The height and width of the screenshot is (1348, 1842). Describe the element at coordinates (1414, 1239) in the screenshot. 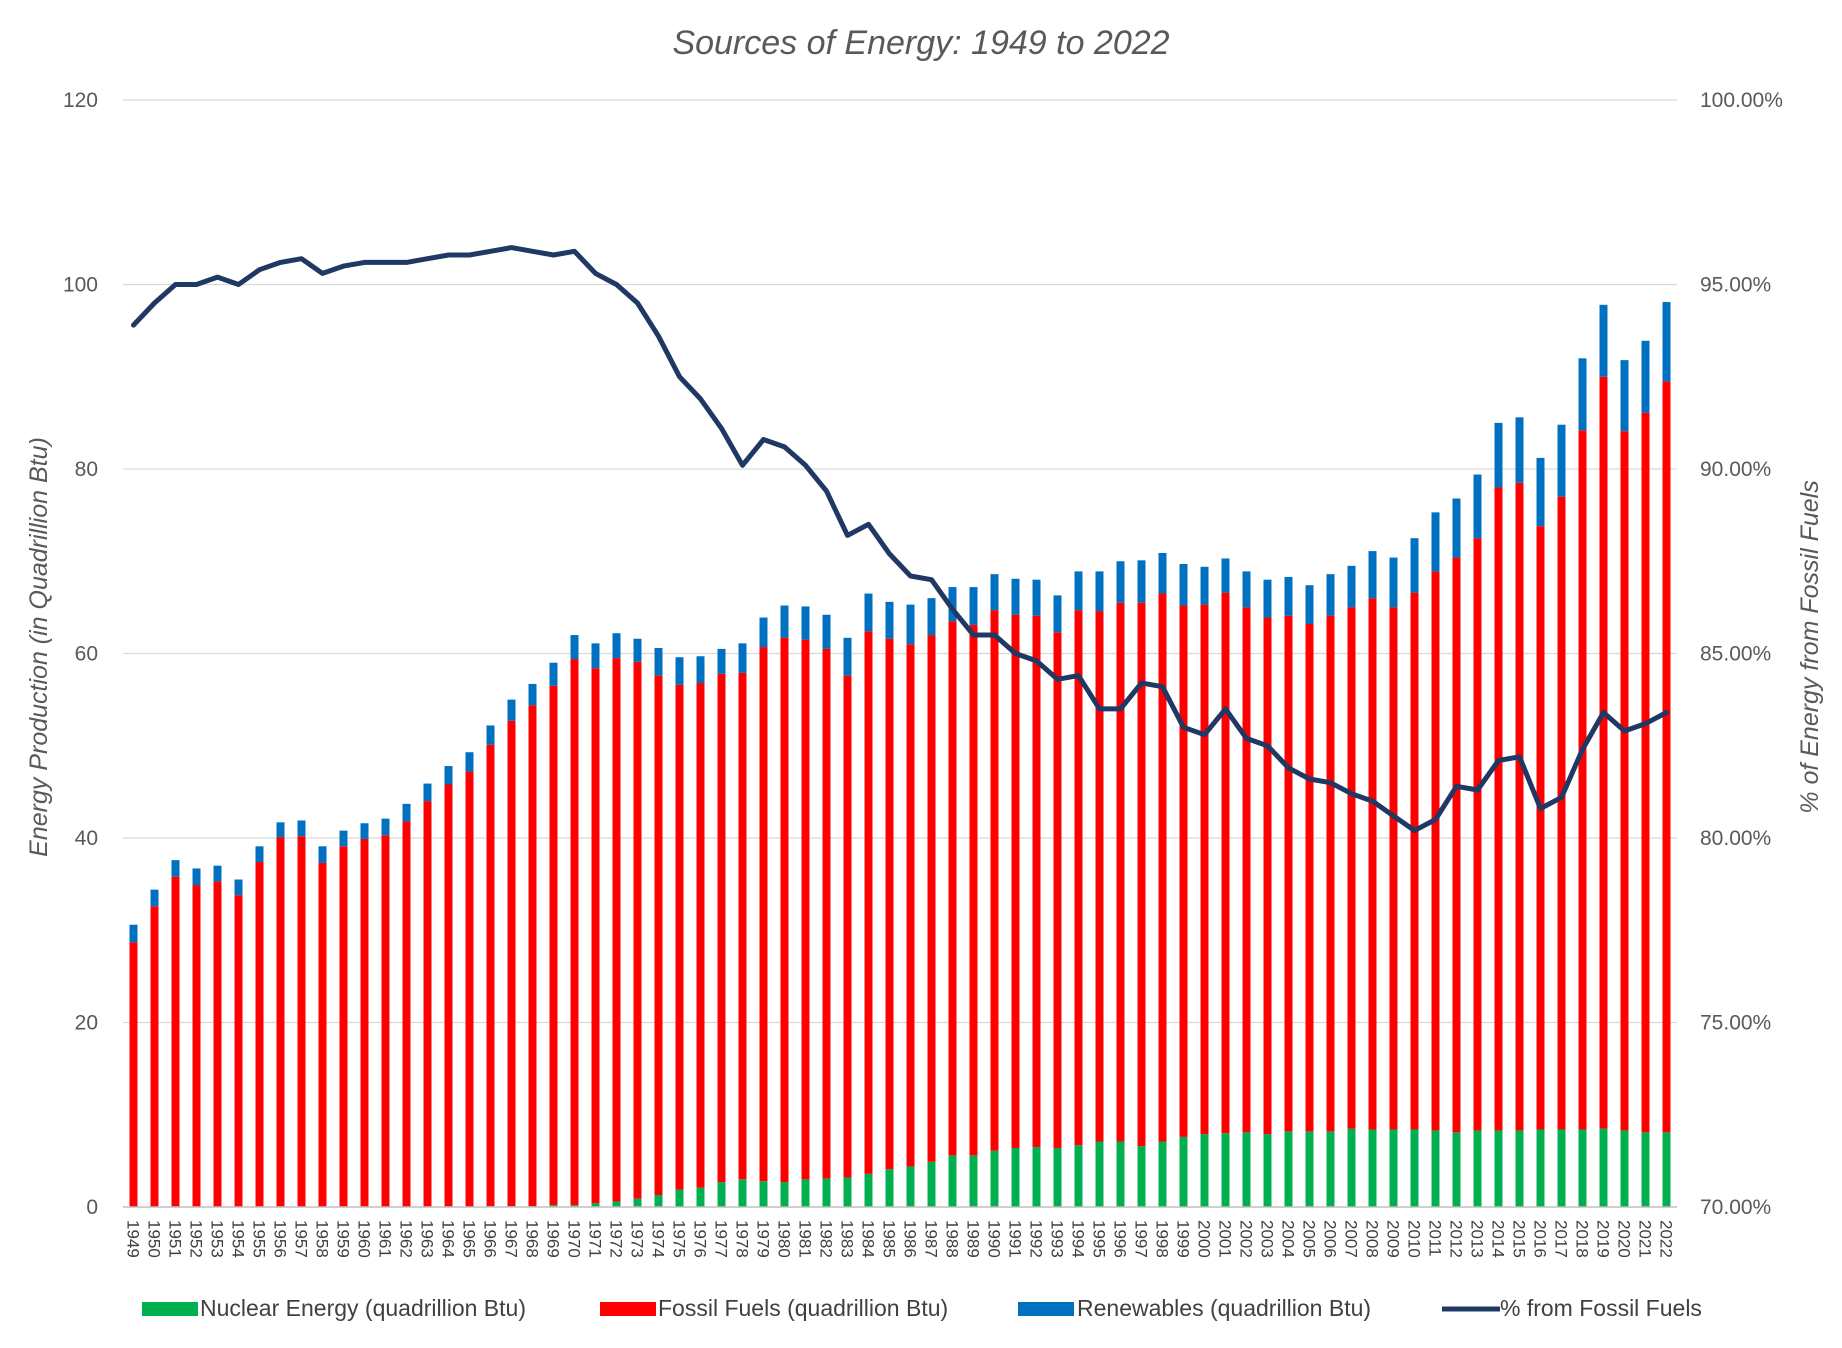

I see `x-tick-label: 2010` at that location.